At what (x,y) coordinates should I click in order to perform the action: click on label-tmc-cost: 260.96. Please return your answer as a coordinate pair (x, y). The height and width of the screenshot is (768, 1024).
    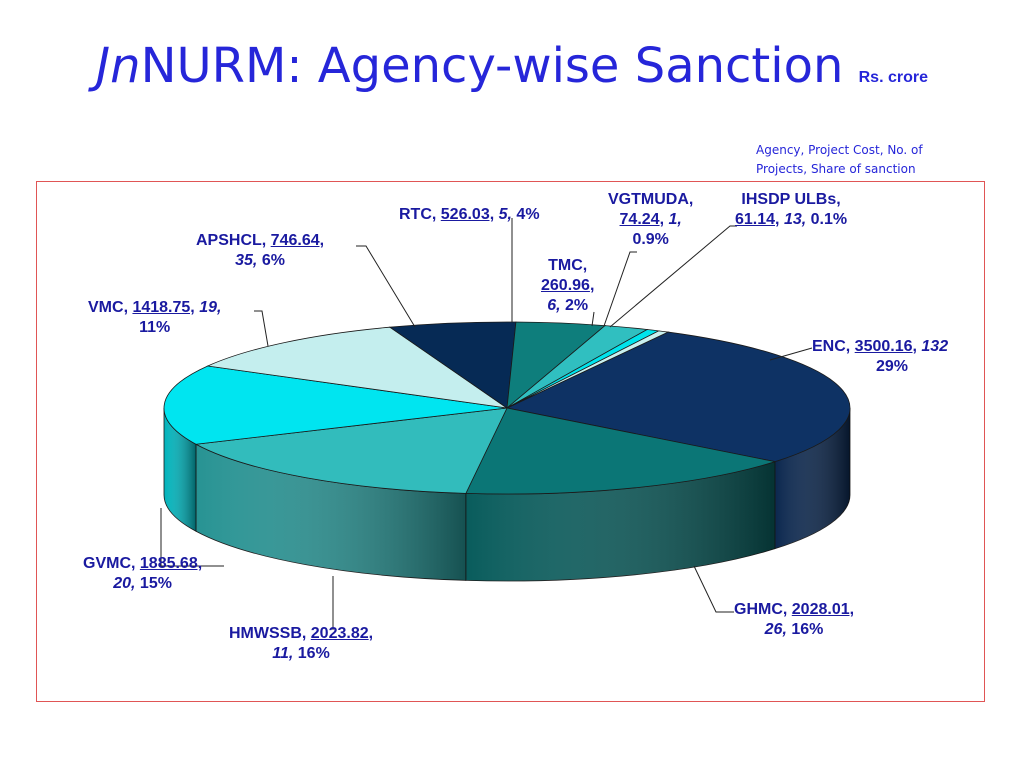
    Looking at the image, I should click on (565, 285).